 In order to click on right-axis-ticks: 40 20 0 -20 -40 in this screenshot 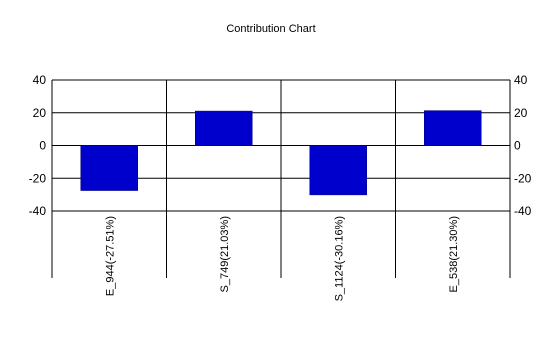, I will do `click(523, 145)`.